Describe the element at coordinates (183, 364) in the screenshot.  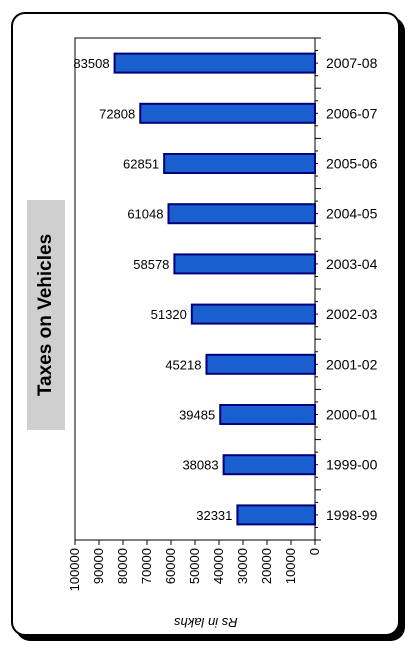
I see `bar-value-label: 45218` at that location.